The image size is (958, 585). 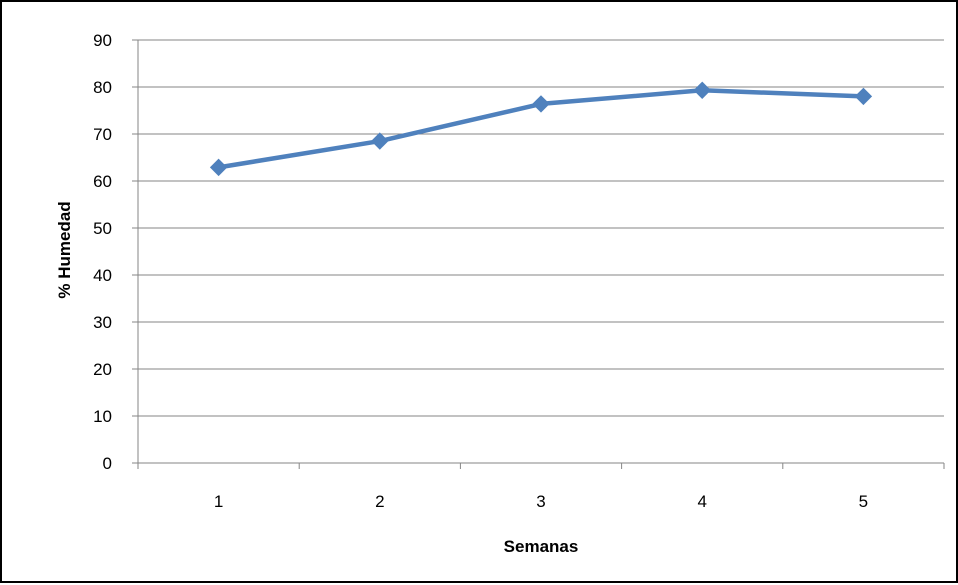 What do you see at coordinates (102, 275) in the screenshot?
I see `y-tick-label: 40` at bounding box center [102, 275].